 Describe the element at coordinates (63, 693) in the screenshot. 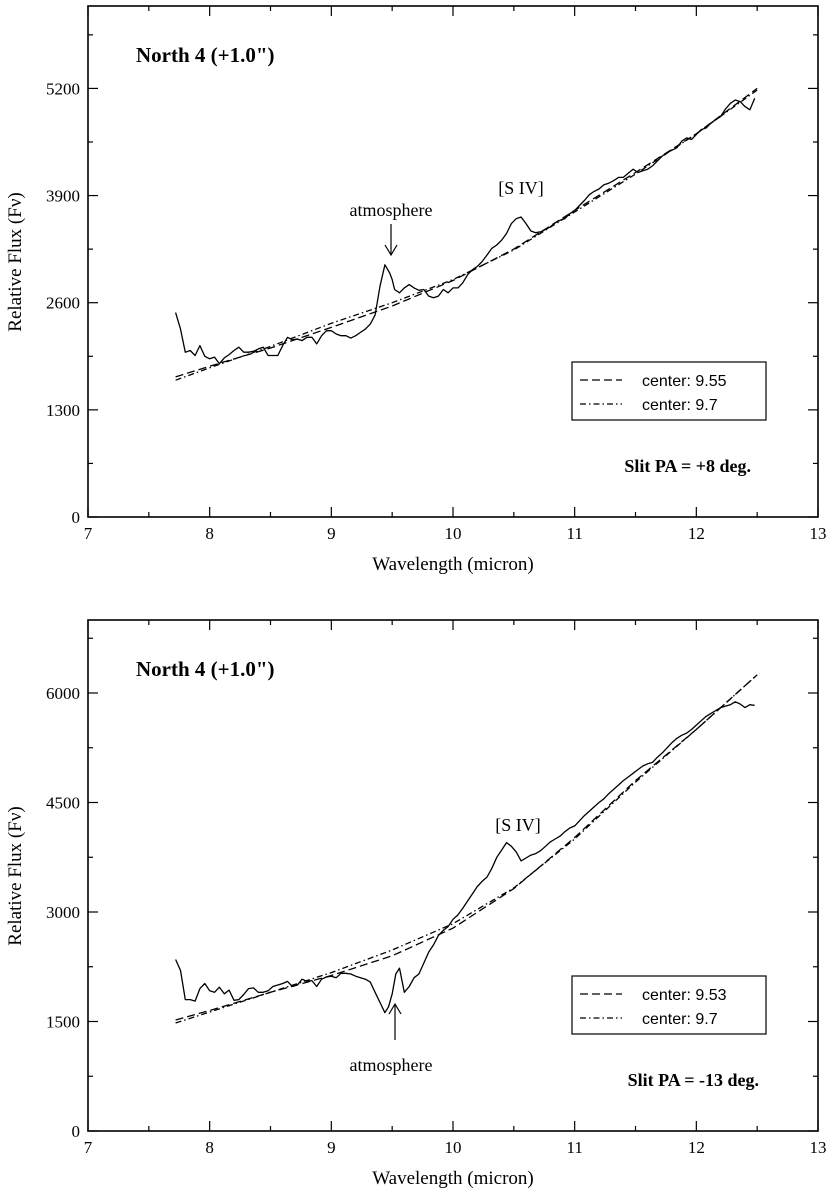

I see `bottom-y-tick-label: 6000` at that location.